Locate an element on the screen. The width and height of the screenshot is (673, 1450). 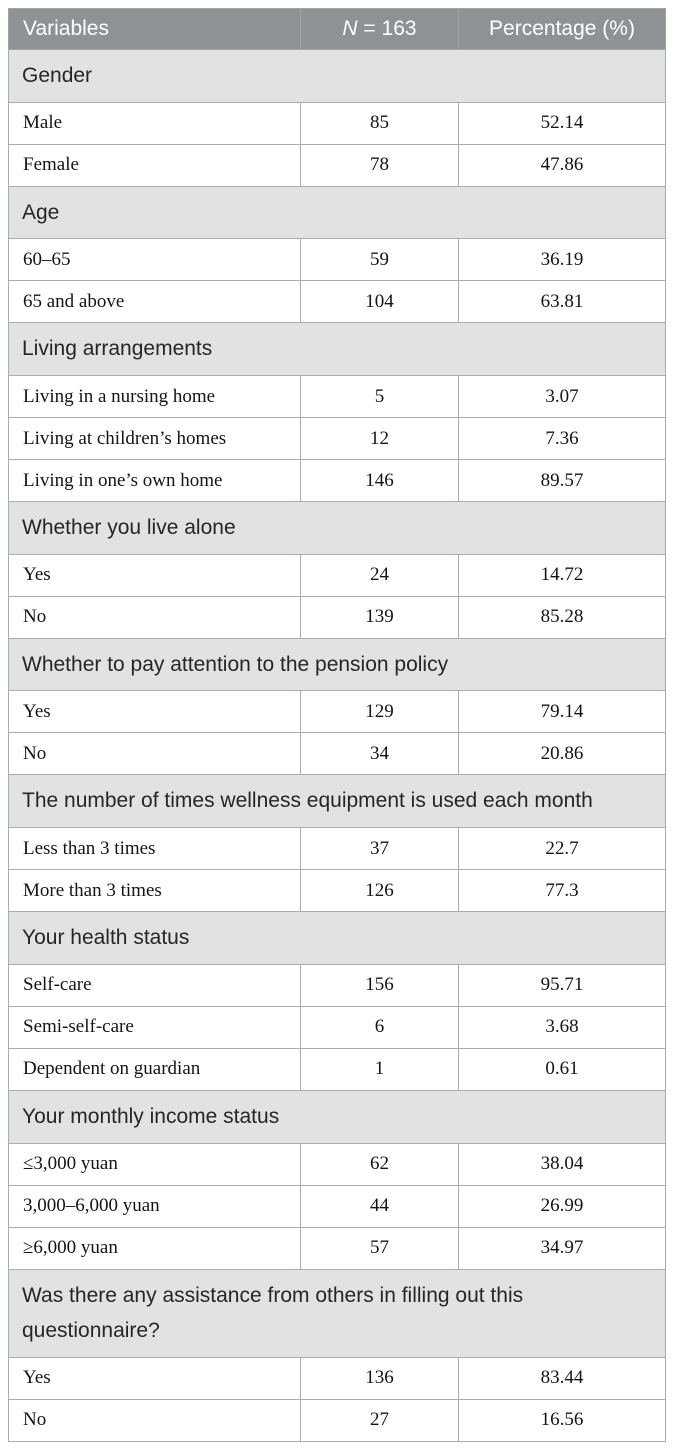
table-row: Female 78 47.86 is located at coordinates (337, 165).